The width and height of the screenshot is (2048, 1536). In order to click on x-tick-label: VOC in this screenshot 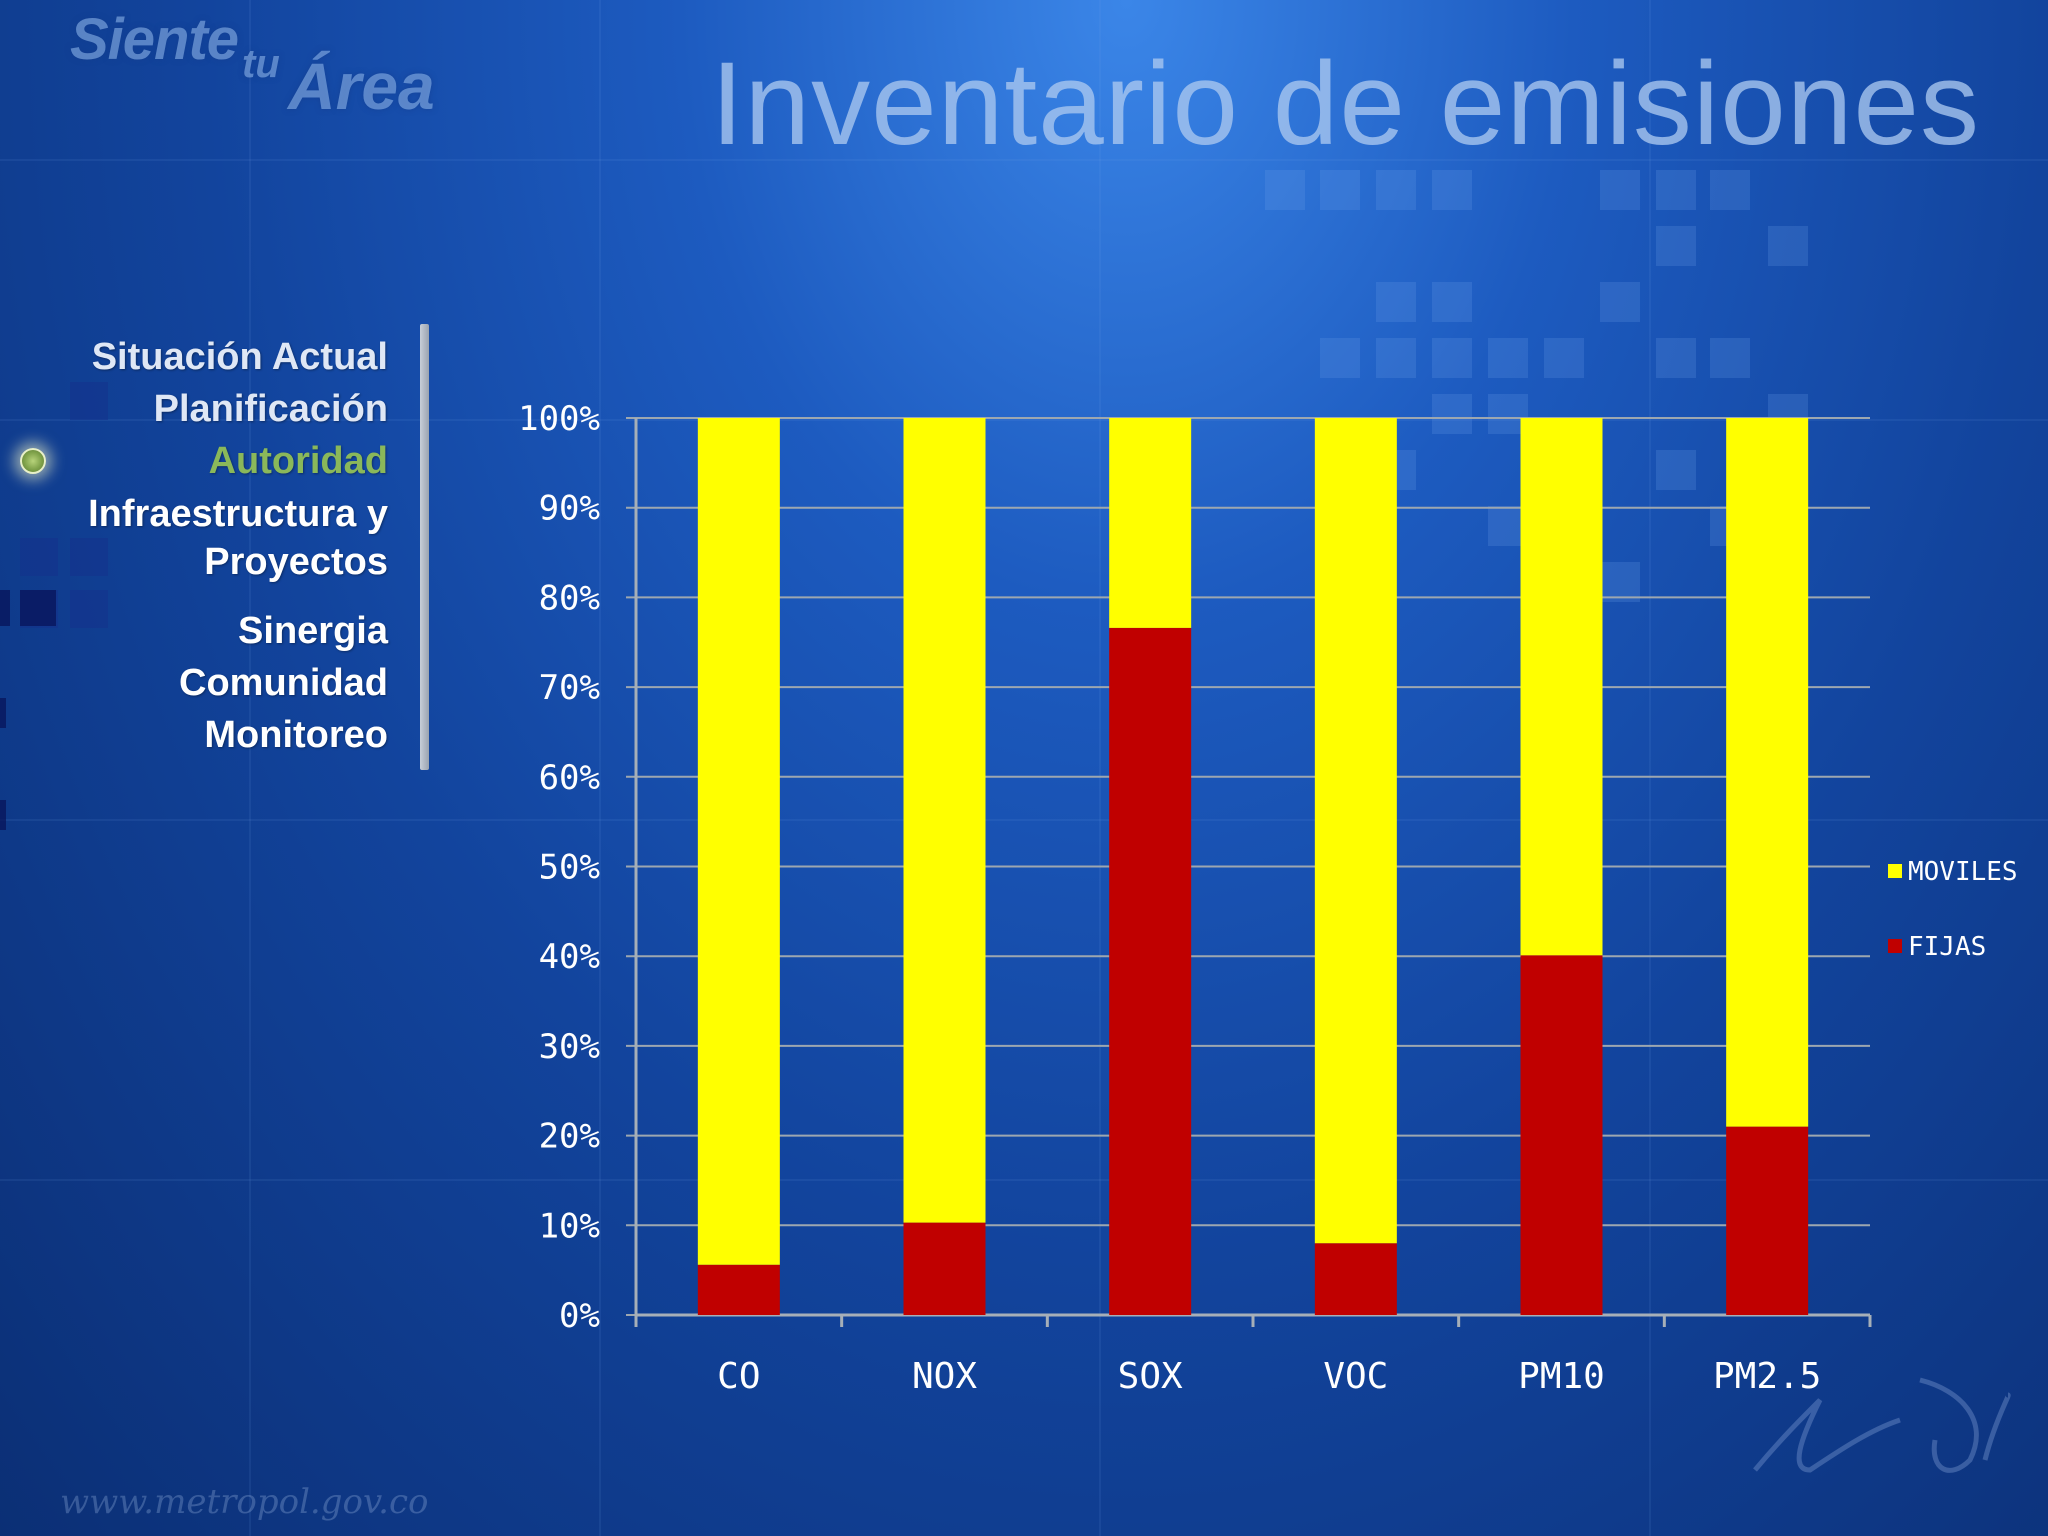, I will do `click(1355, 1376)`.